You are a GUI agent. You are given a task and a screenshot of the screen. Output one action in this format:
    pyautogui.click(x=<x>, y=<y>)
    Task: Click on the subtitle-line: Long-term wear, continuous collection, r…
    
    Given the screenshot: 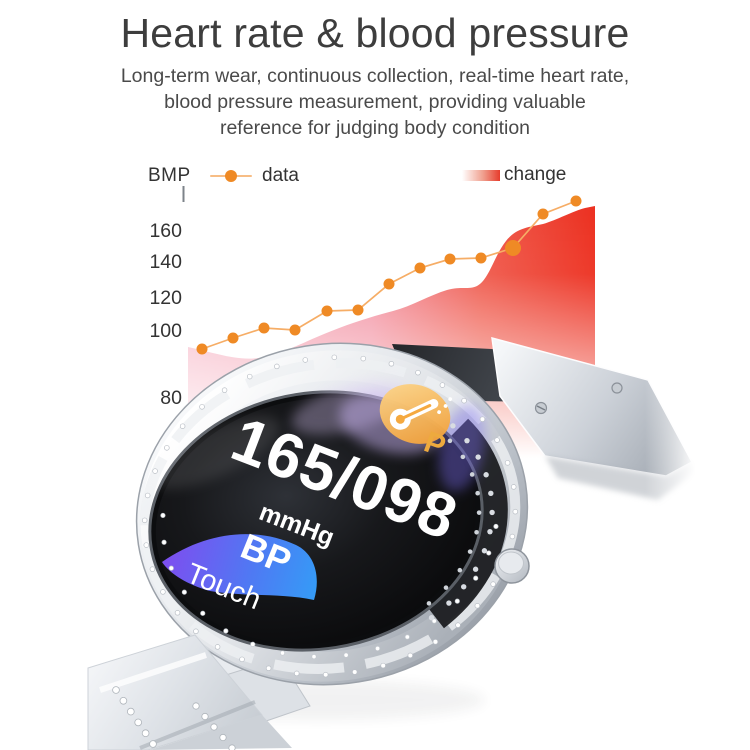 What is the action you would take?
    pyautogui.click(x=375, y=76)
    